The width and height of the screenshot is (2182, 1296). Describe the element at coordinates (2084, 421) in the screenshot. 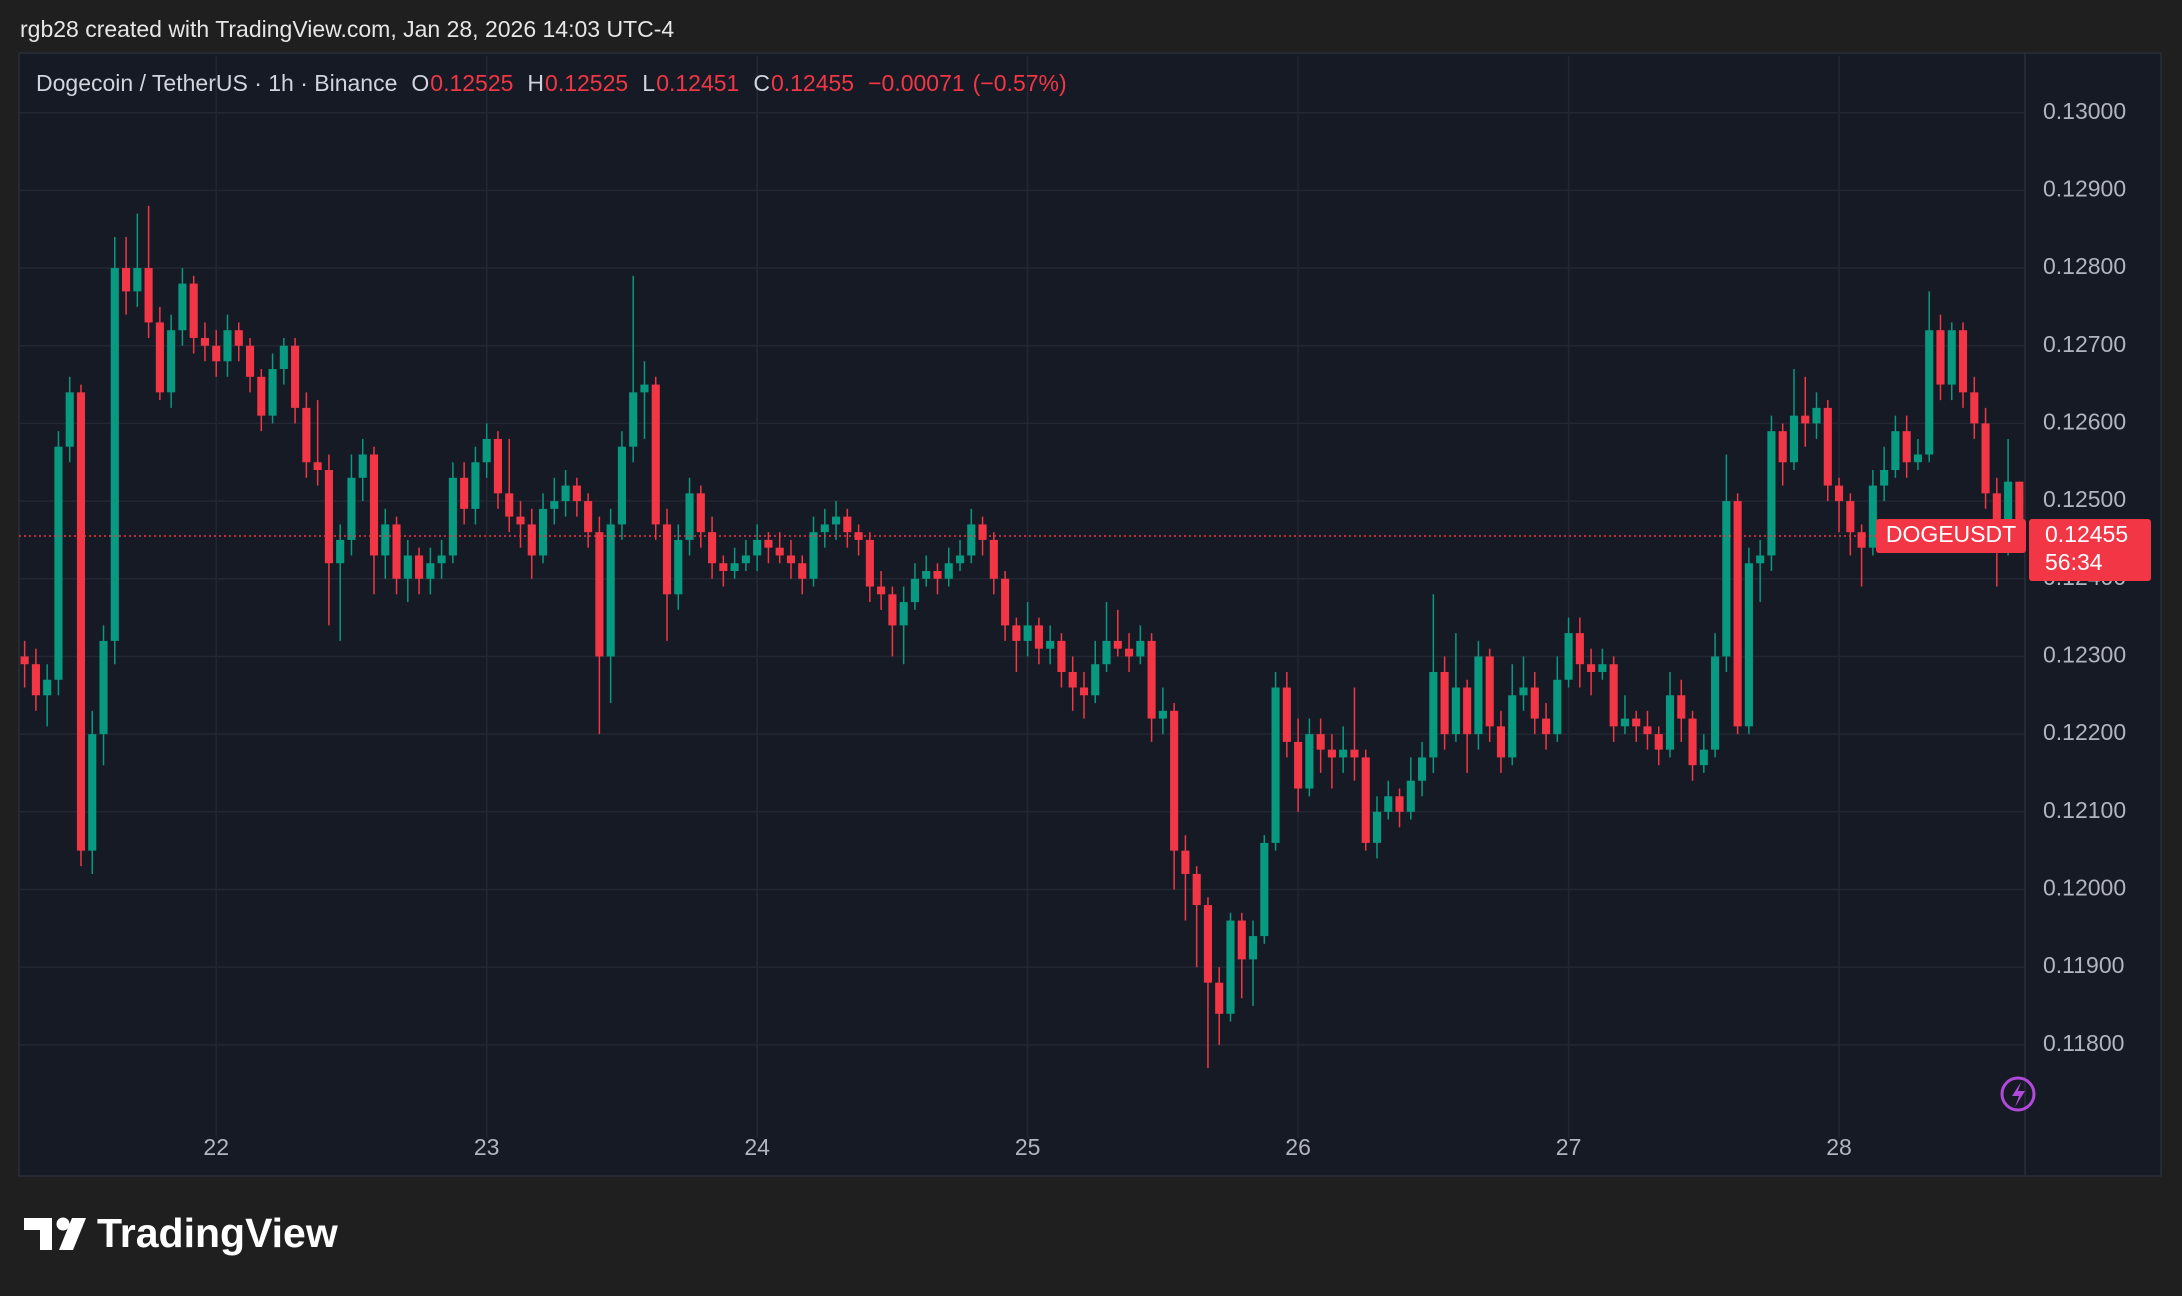

I see `y-tick-label: 0.12600` at that location.